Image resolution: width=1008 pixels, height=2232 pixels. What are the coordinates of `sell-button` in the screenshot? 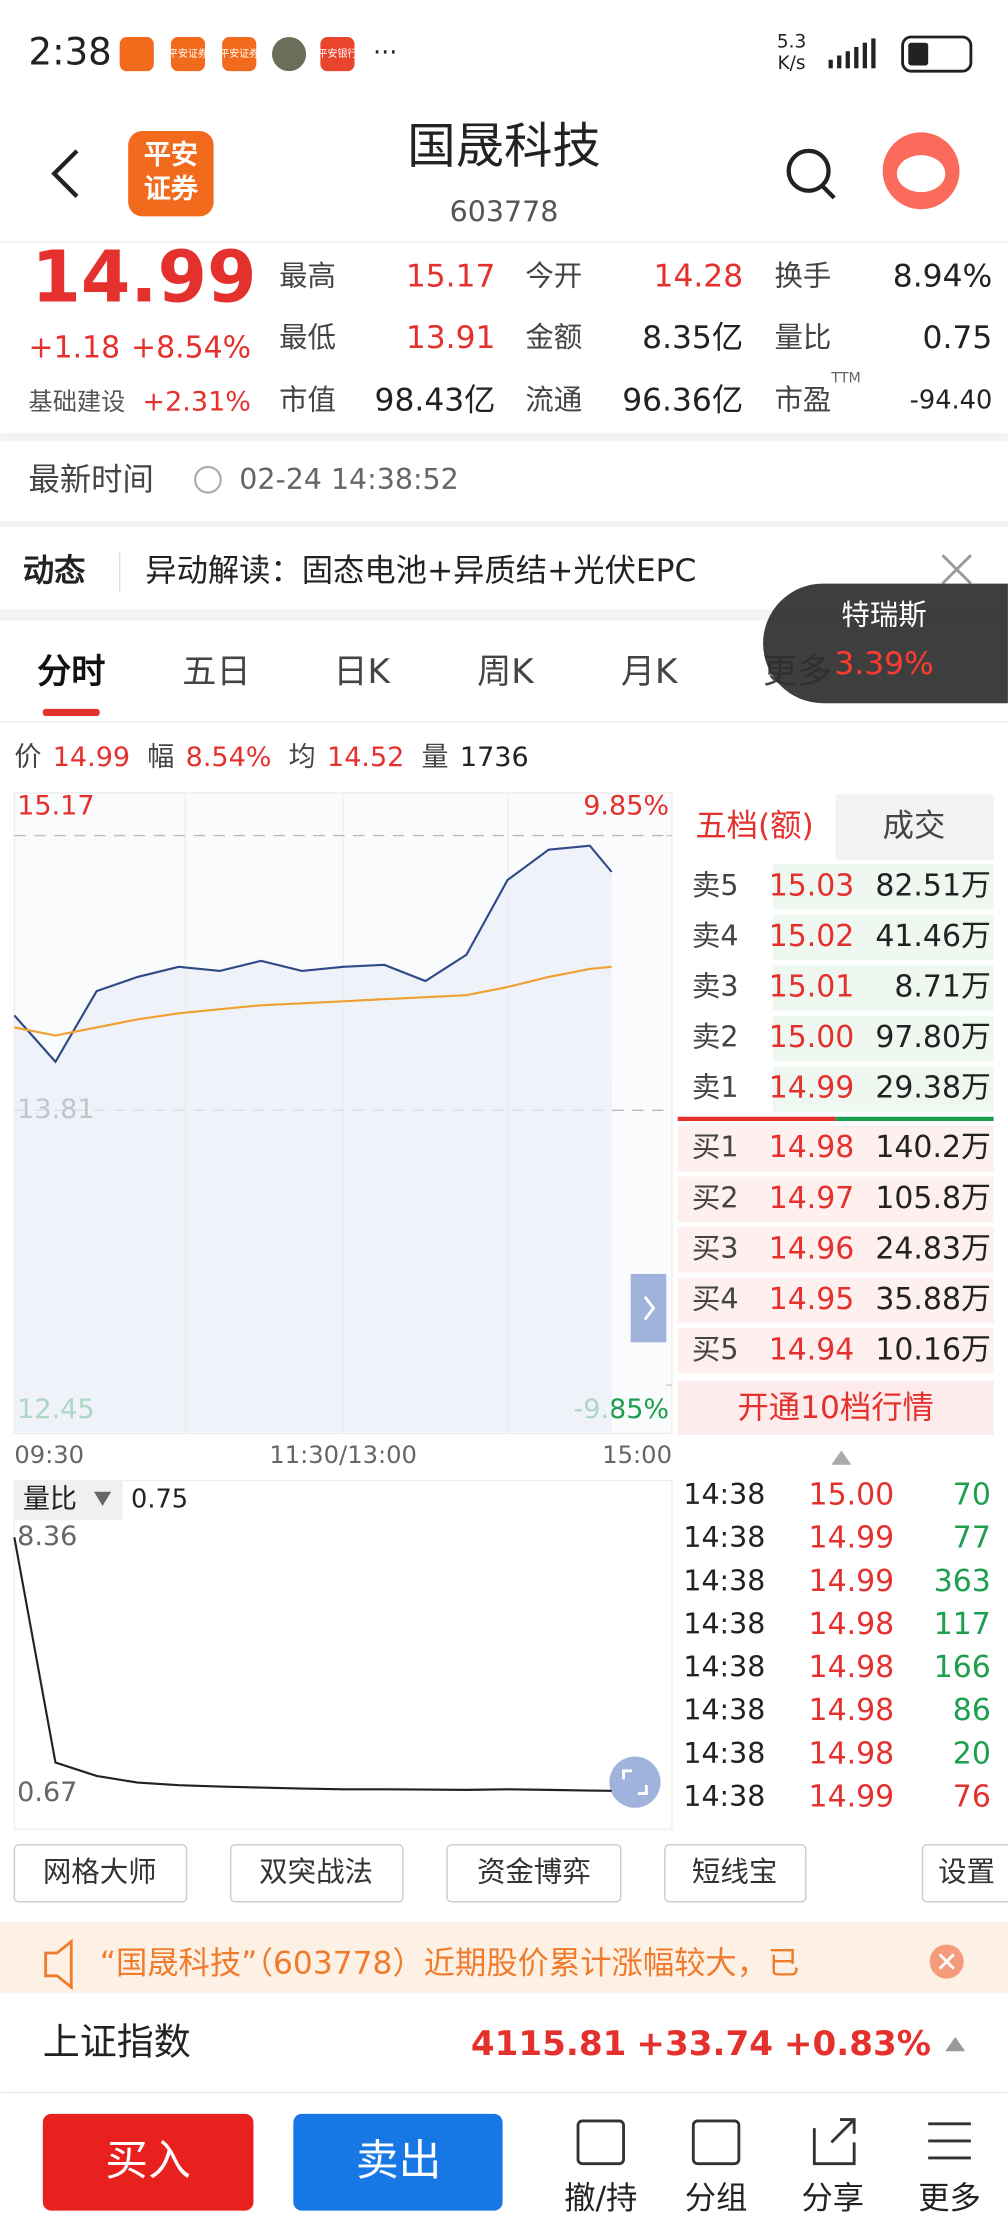 It's located at (398, 2162).